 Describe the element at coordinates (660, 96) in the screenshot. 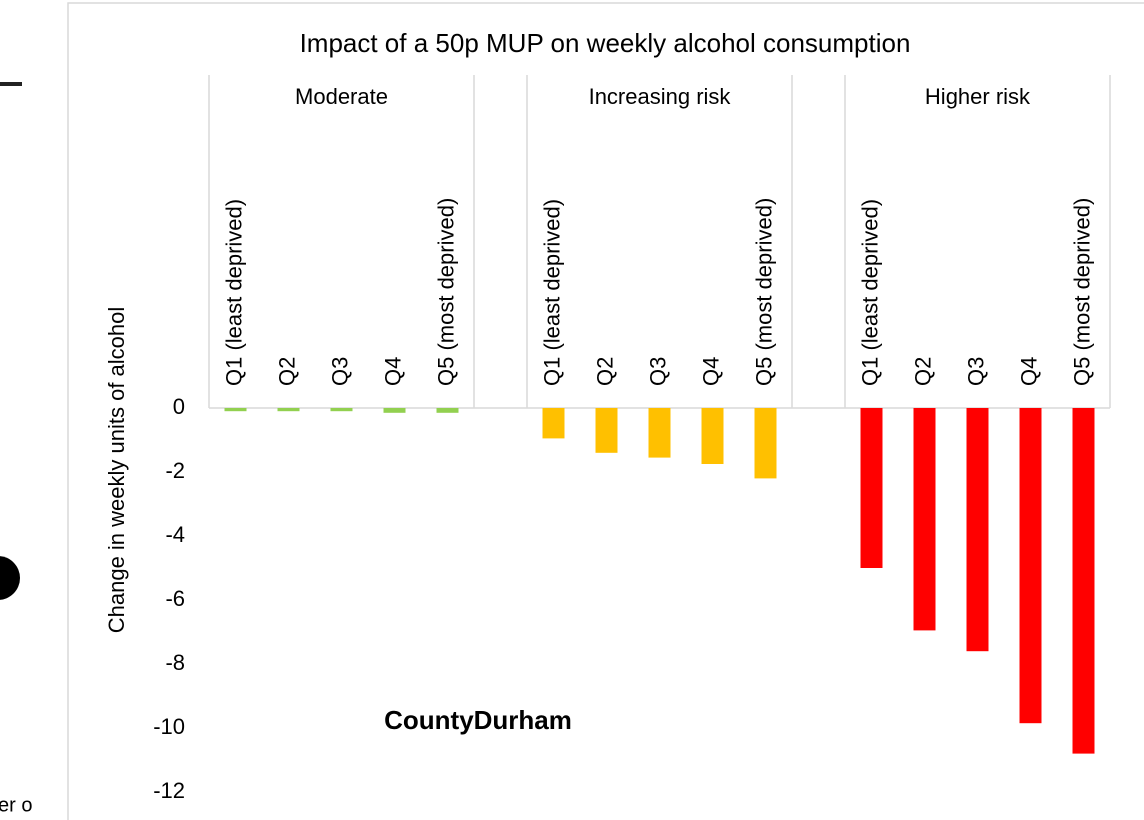

I see `group-label: Increasing risk` at that location.